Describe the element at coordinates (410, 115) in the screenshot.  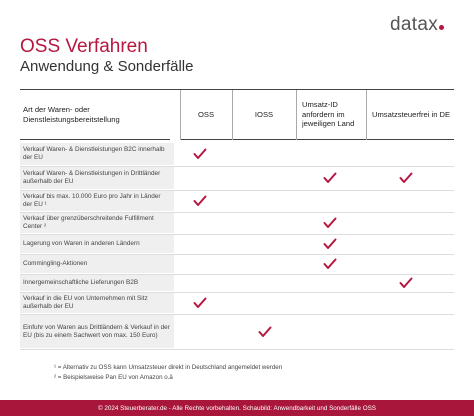
I see `column-header: Umsatzsteuerfrei in DE` at that location.